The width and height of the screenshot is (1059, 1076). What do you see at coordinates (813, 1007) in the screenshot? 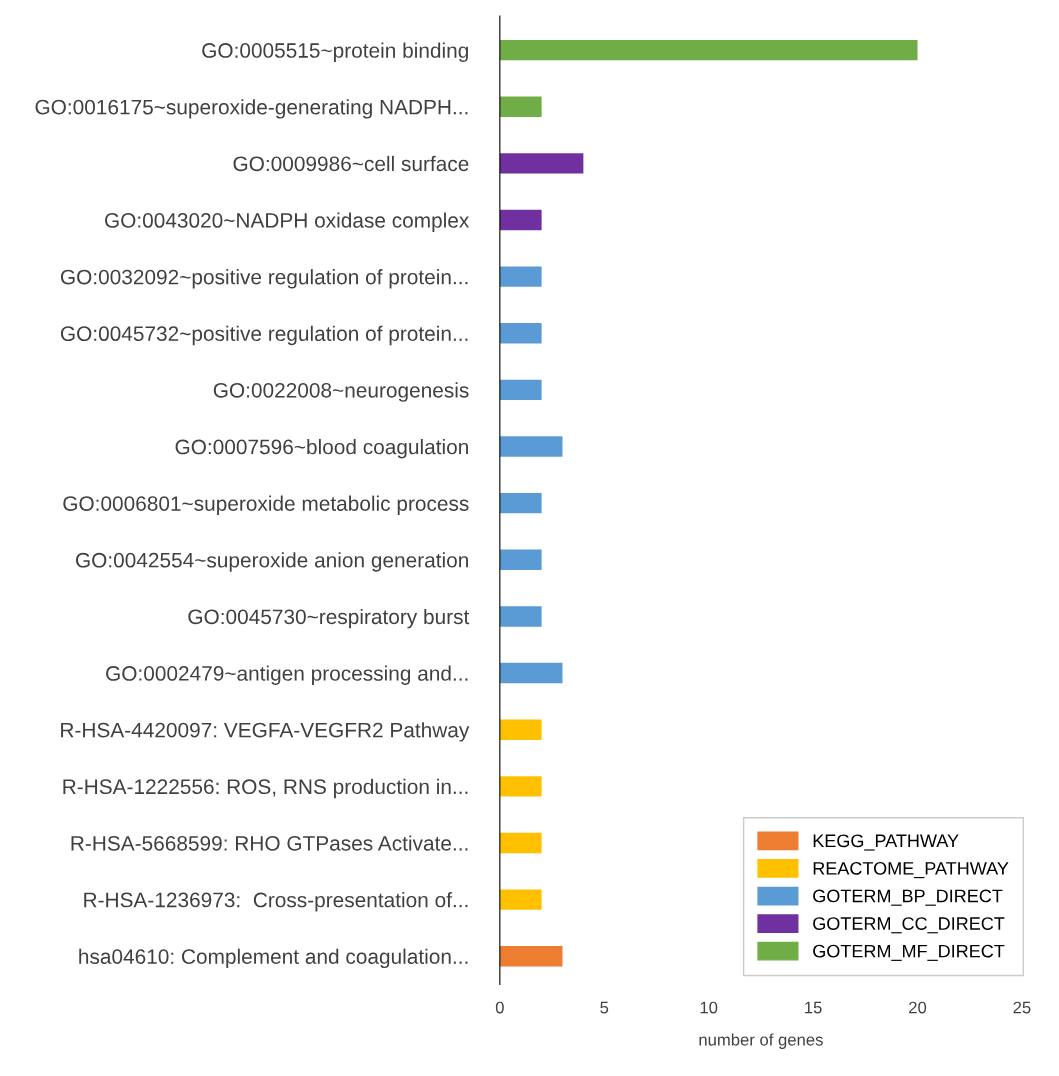
I see `x-tick-label: 15` at bounding box center [813, 1007].